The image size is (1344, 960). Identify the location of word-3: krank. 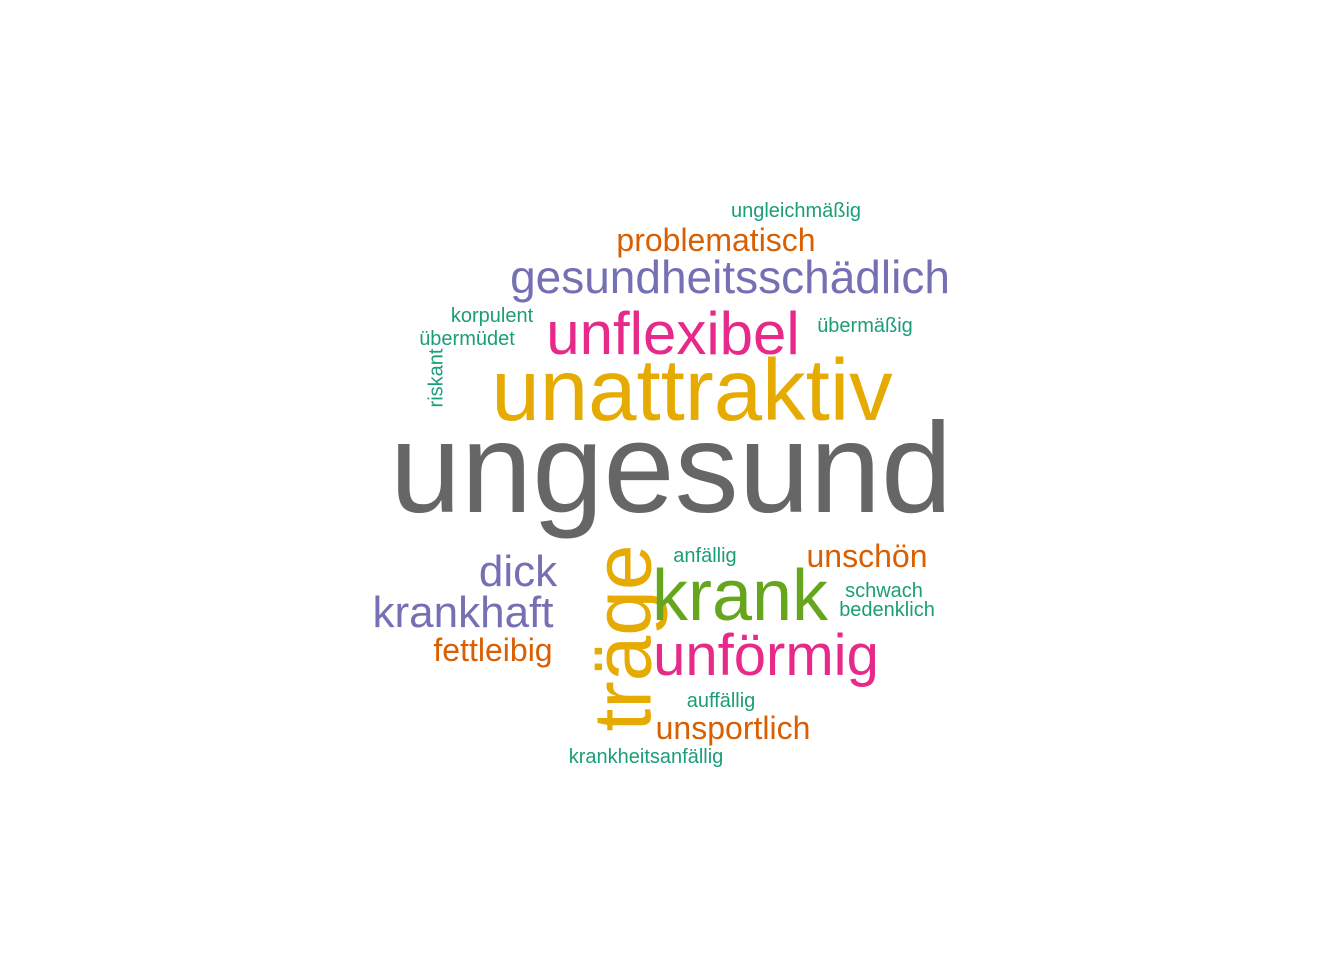
(740, 596).